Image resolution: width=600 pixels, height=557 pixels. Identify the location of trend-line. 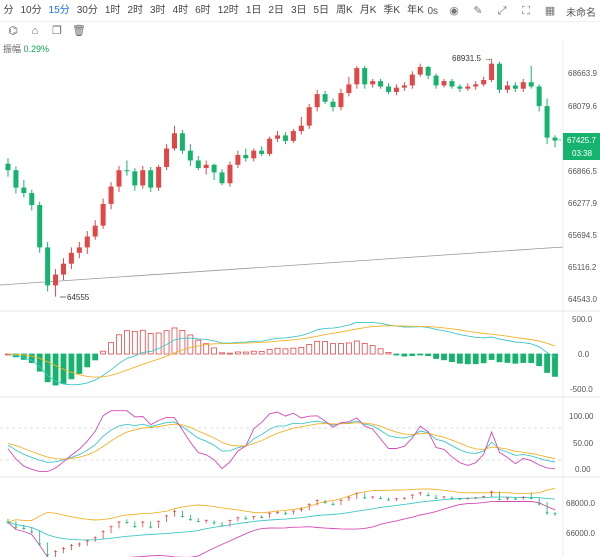
(282, 266).